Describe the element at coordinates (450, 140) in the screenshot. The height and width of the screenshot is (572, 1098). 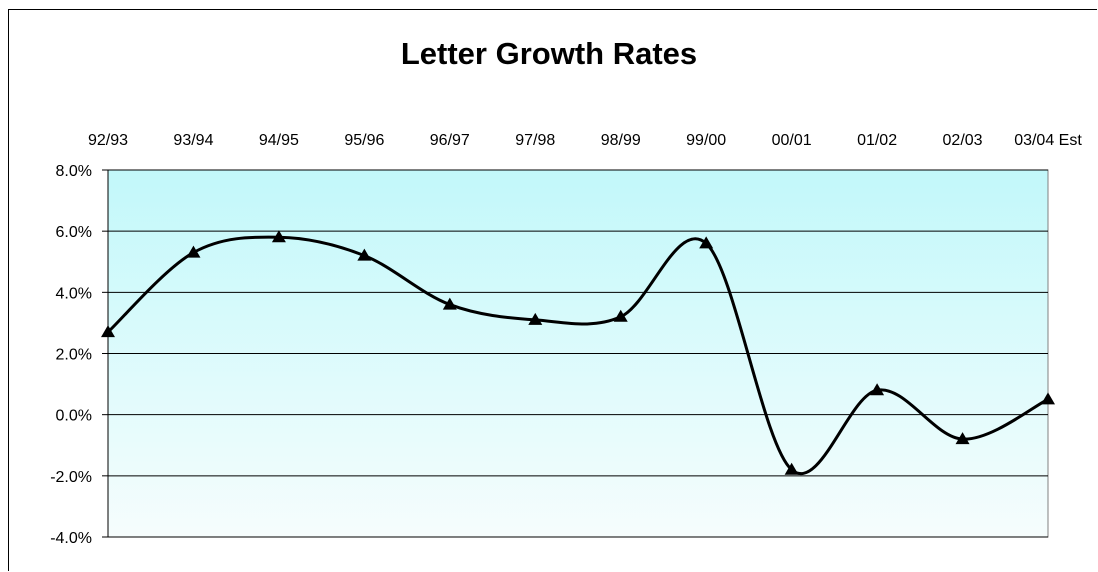
I see `x-tick-label: 96/97` at that location.